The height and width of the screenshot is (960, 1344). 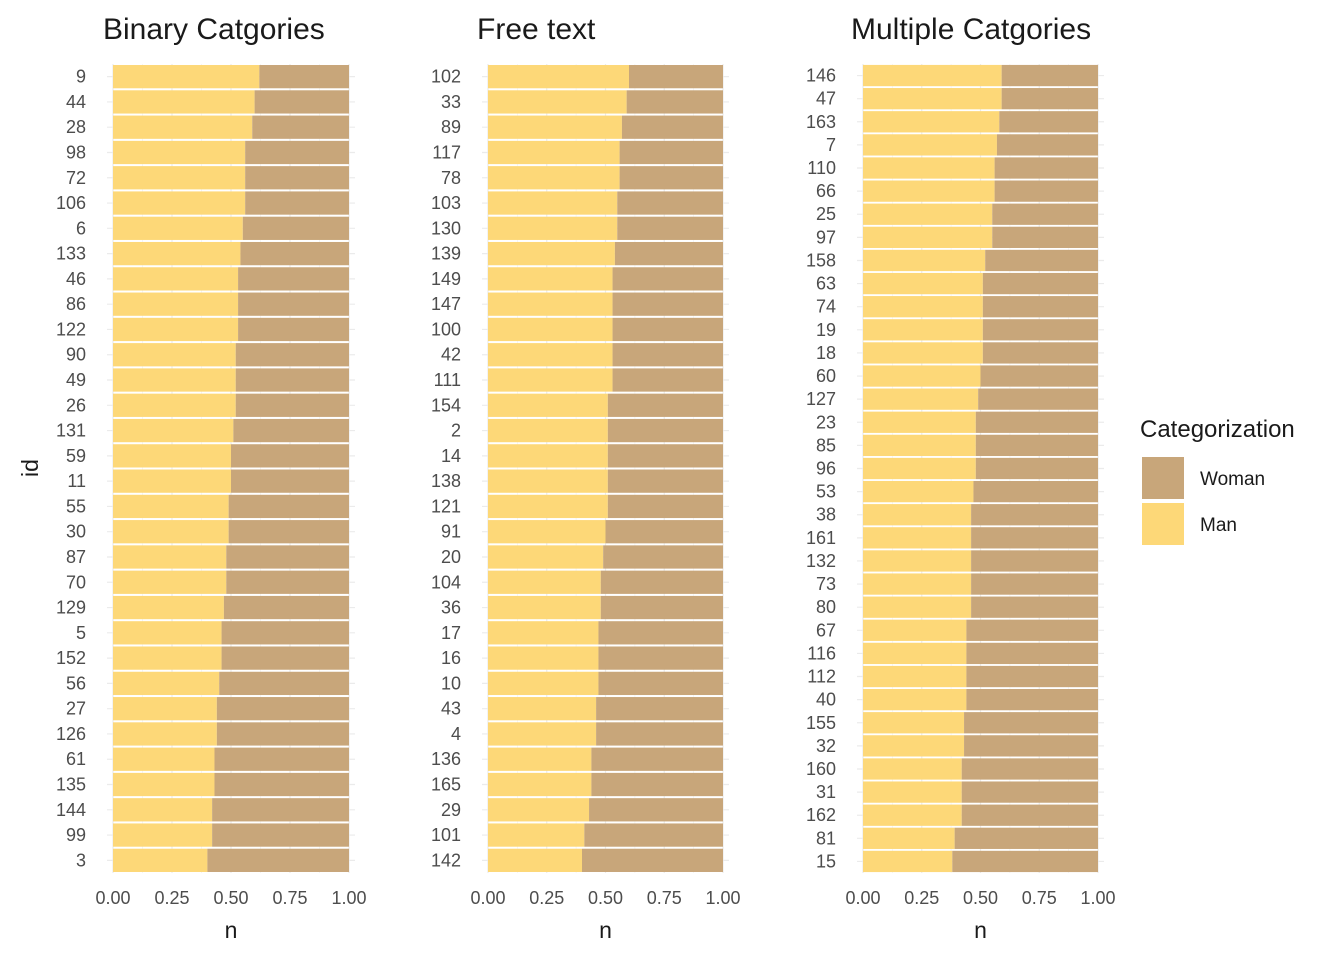 What do you see at coordinates (826, 469) in the screenshot?
I see `y-tick-label: 96` at bounding box center [826, 469].